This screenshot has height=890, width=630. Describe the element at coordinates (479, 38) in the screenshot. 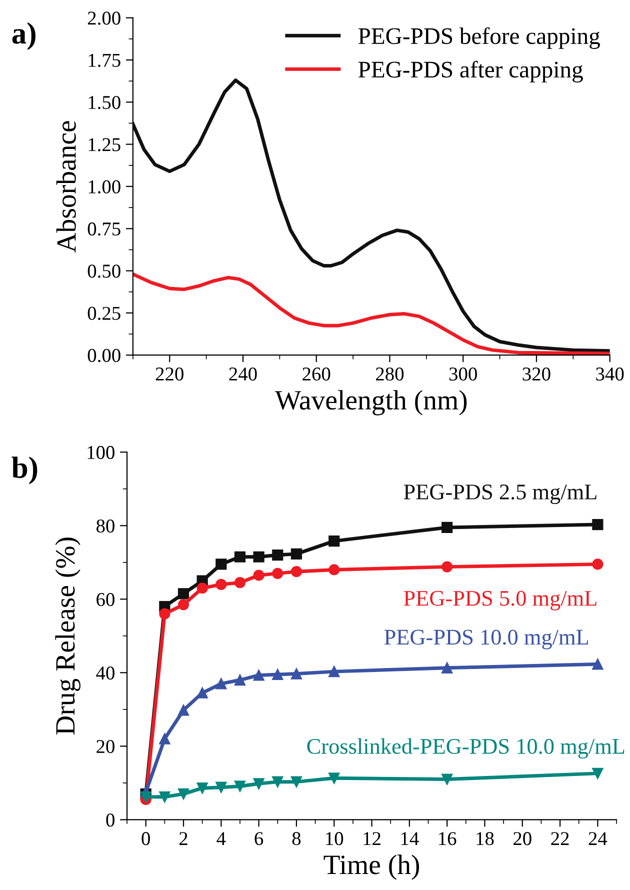

I see `legend-label: PEG-PDS before capping` at that location.